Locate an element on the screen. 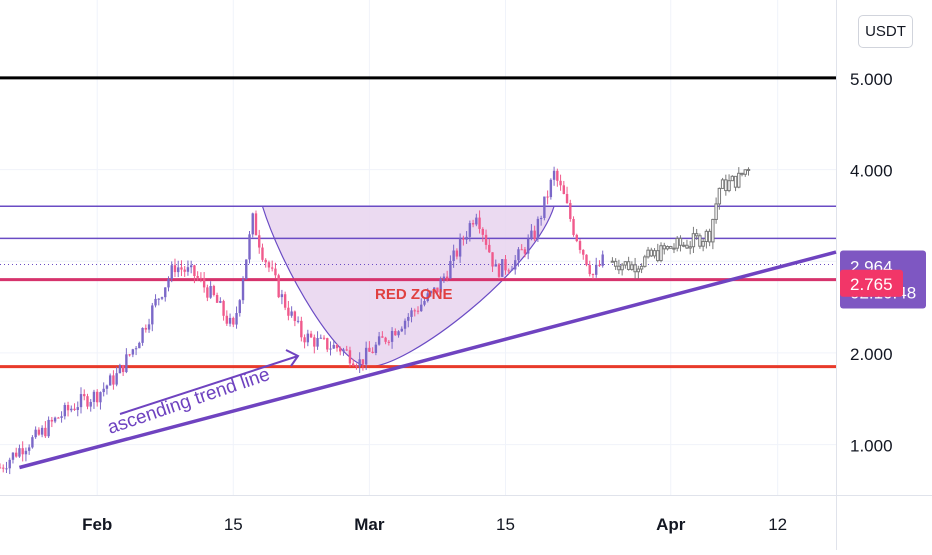 This screenshot has height=555, width=932. reference-price-badge is located at coordinates (871, 283).